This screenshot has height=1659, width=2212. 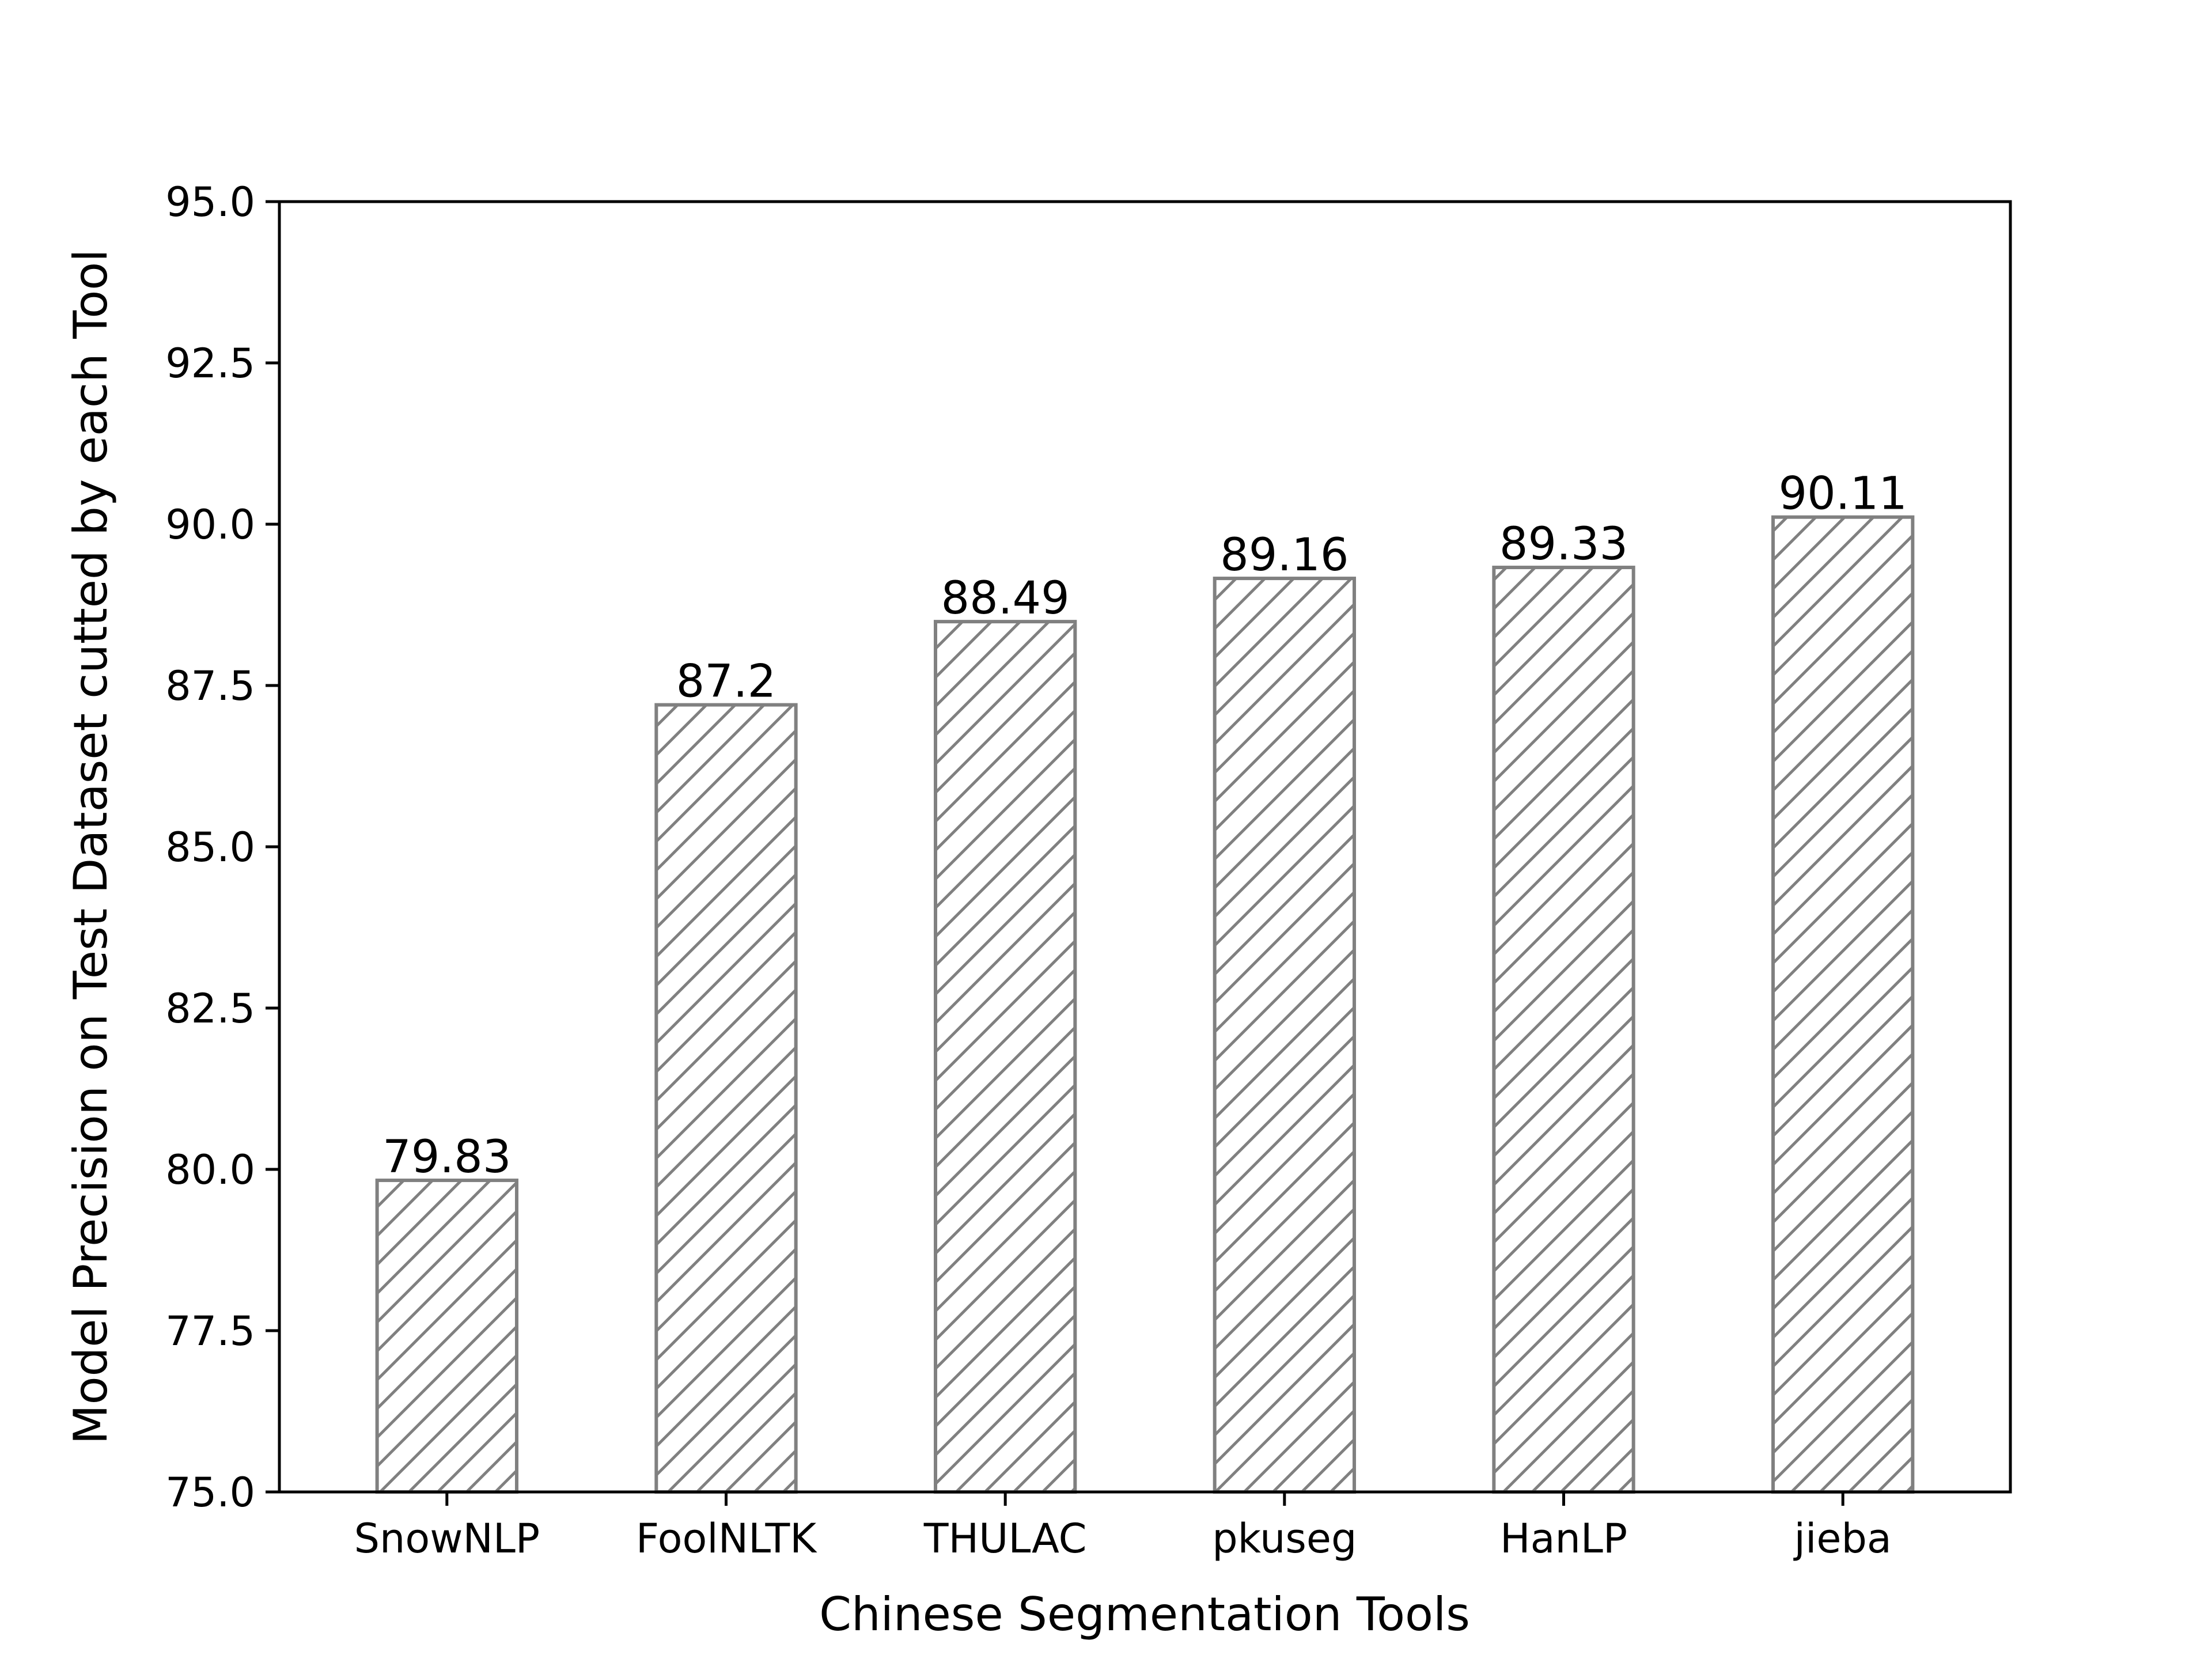 What do you see at coordinates (1285, 1035) in the screenshot?
I see `bar-pkuseg` at bounding box center [1285, 1035].